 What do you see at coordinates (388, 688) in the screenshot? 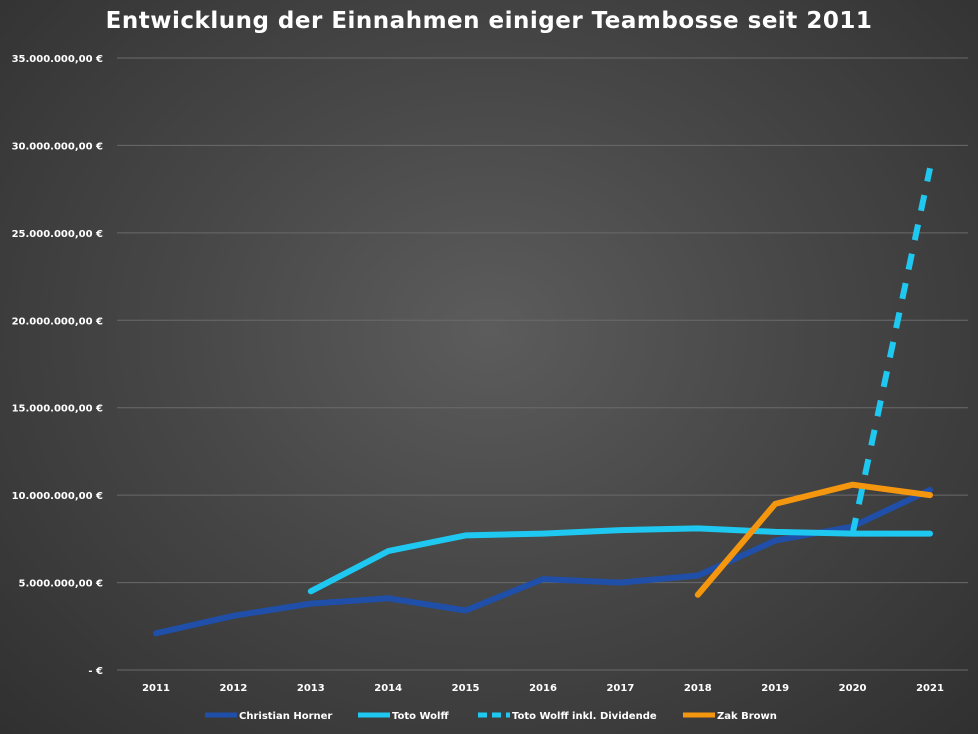
I see `x-tick-label: 2014` at bounding box center [388, 688].